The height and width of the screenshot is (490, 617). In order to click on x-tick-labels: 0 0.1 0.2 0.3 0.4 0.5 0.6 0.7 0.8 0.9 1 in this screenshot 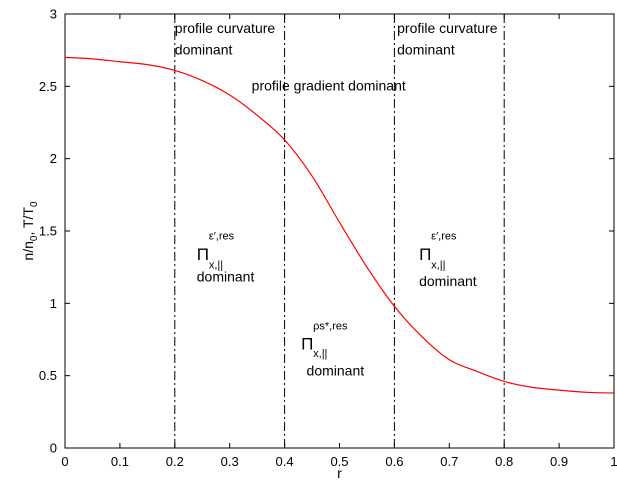, I will do `click(339, 461)`.